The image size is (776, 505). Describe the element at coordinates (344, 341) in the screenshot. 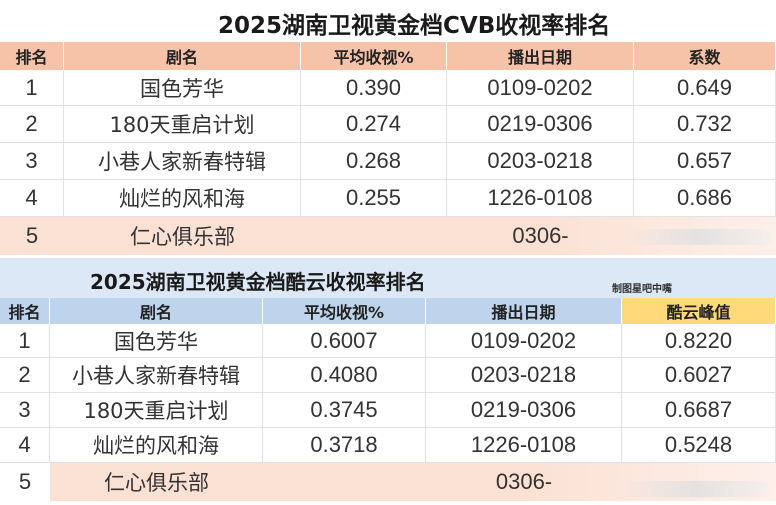

I see `avg-rating-cell: 0.6007` at that location.